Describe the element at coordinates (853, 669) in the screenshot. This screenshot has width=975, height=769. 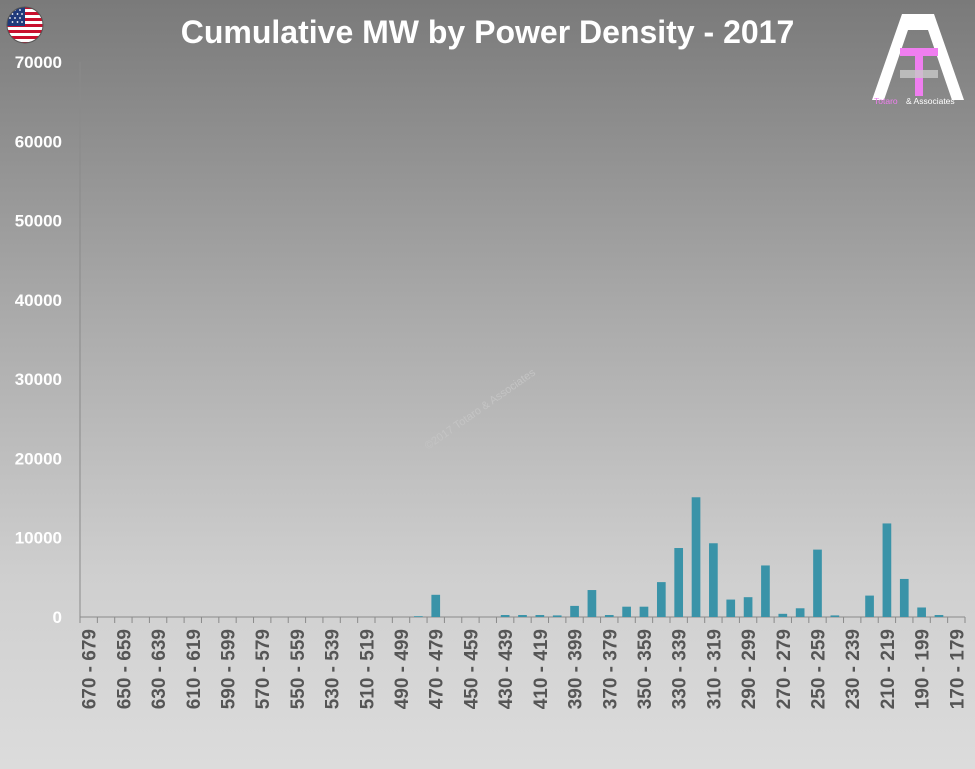
I see `x-tick-label: 230 - 239` at that location.